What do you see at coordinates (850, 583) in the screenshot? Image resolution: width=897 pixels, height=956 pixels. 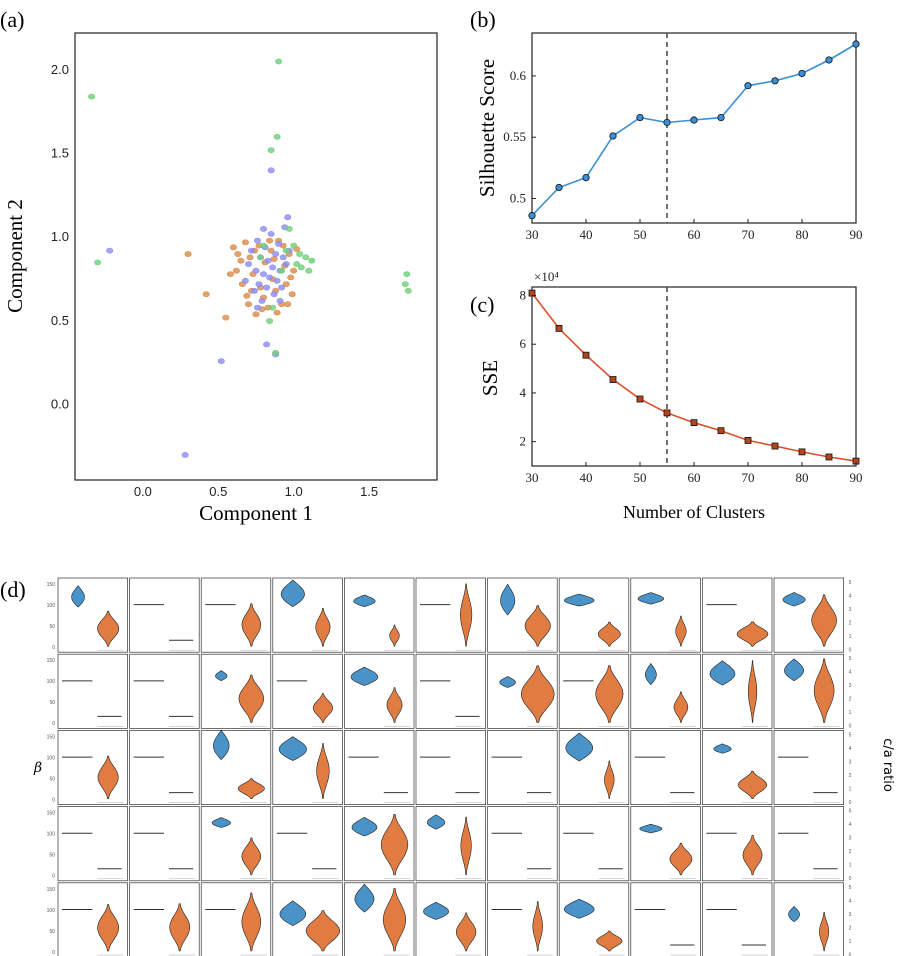 I see `ca-tick-label: 5` at bounding box center [850, 583].